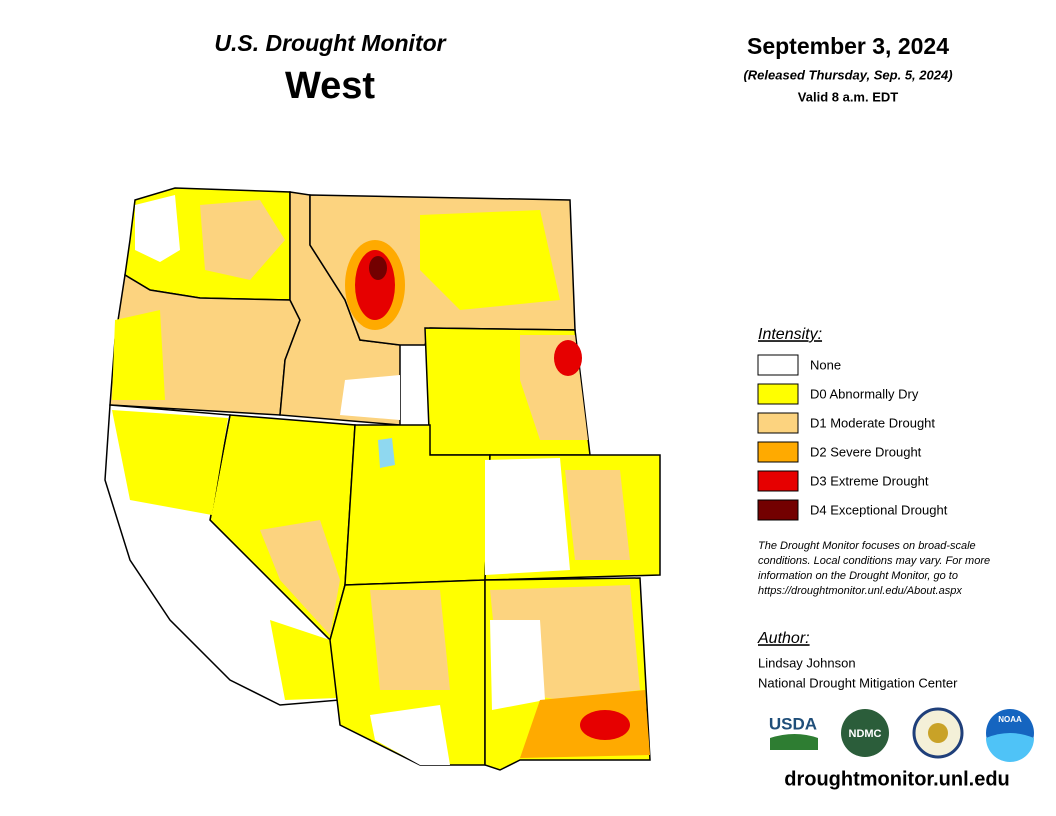  Describe the element at coordinates (793, 723) in the screenshot. I see `logo-usda: USDA` at that location.